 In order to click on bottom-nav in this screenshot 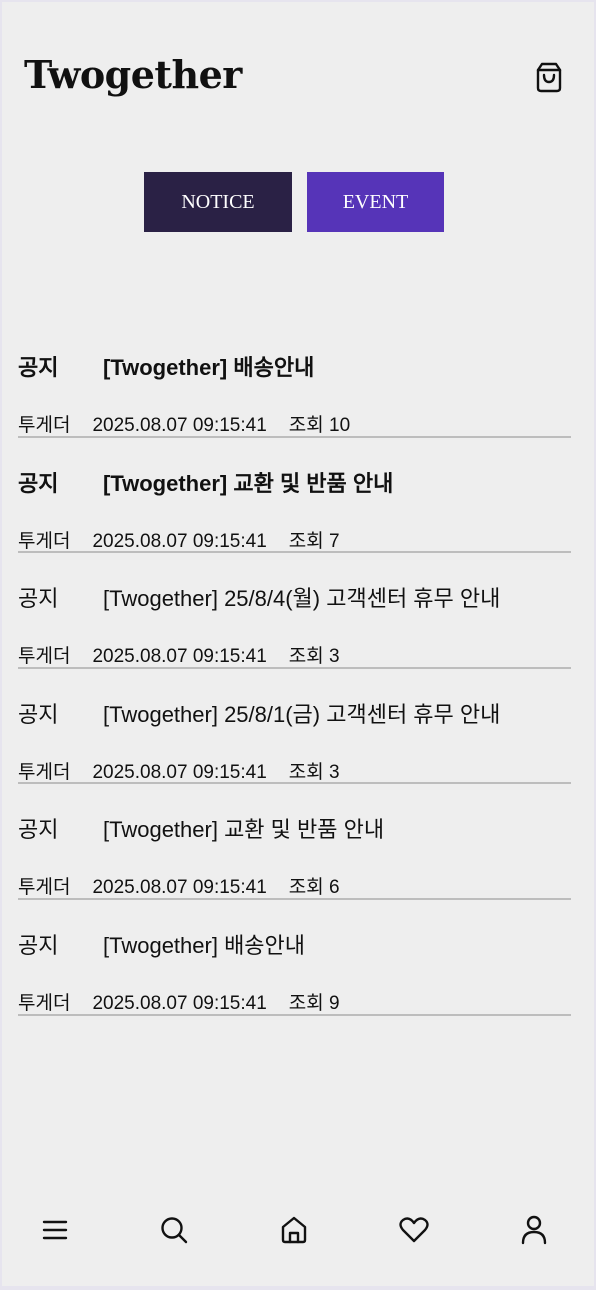, I will do `click(298, 1228)`.